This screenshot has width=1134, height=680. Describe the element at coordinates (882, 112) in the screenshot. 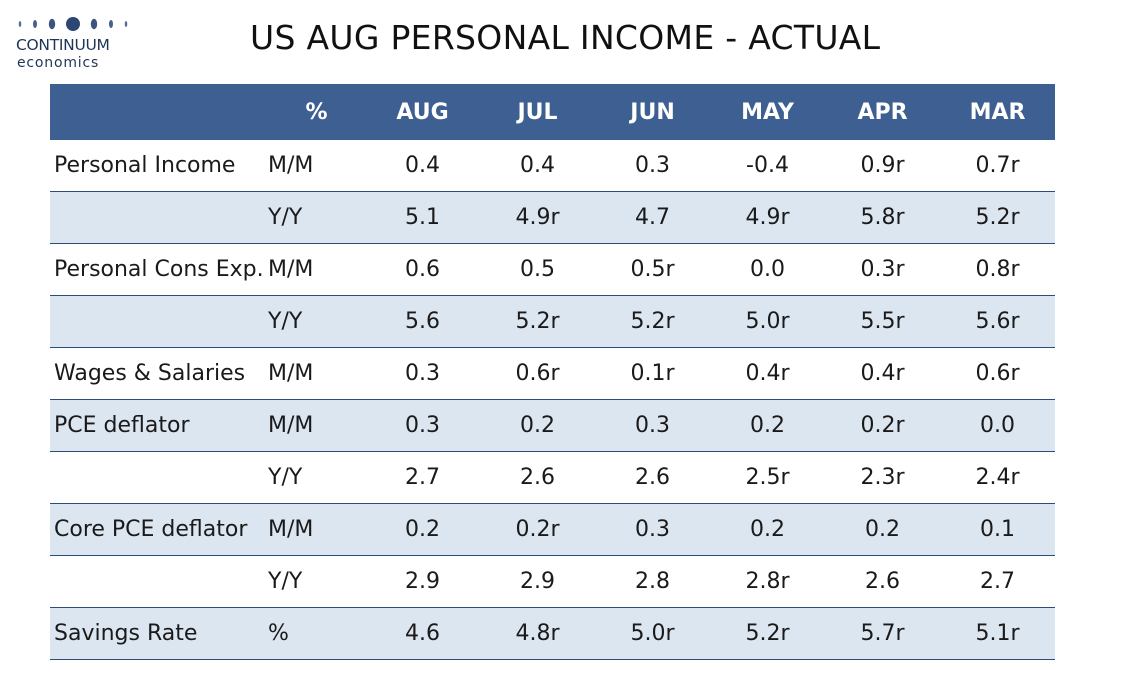

I see `header-apr: APR` at that location.